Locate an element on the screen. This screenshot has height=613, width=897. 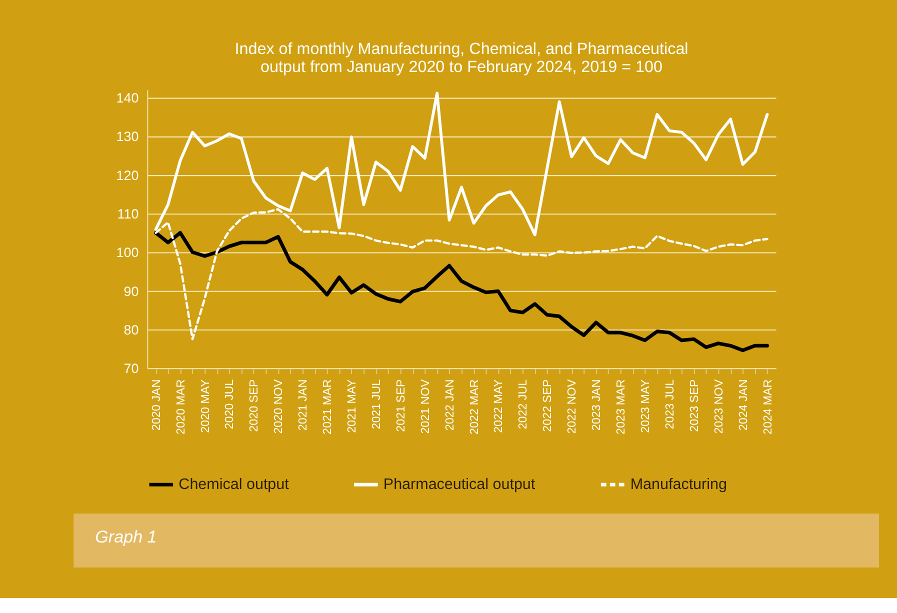
legend-label: Manufacturing is located at coordinates (678, 485).